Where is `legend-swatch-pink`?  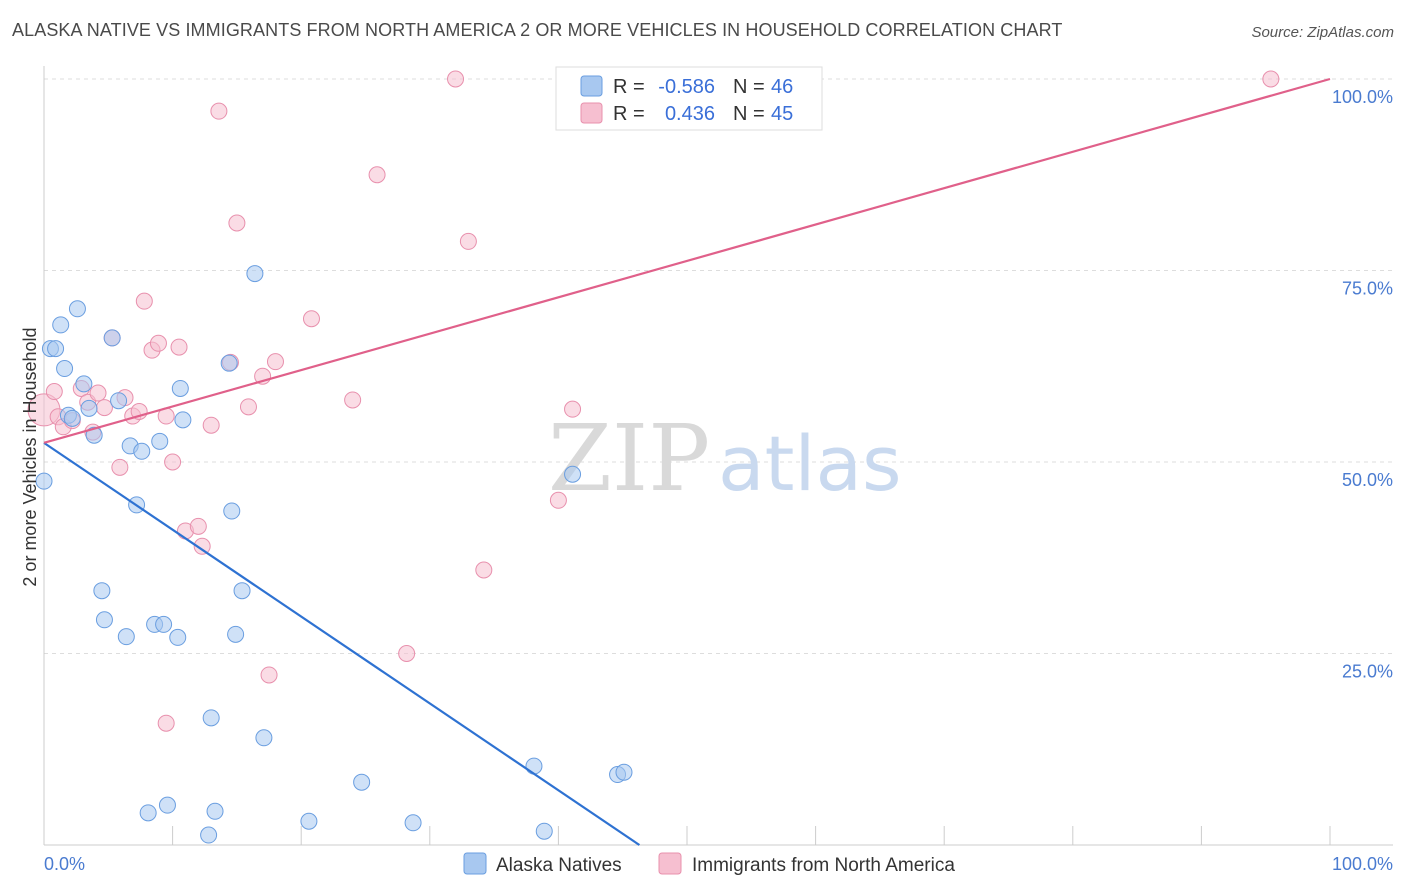 legend-swatch-pink is located at coordinates (591, 113).